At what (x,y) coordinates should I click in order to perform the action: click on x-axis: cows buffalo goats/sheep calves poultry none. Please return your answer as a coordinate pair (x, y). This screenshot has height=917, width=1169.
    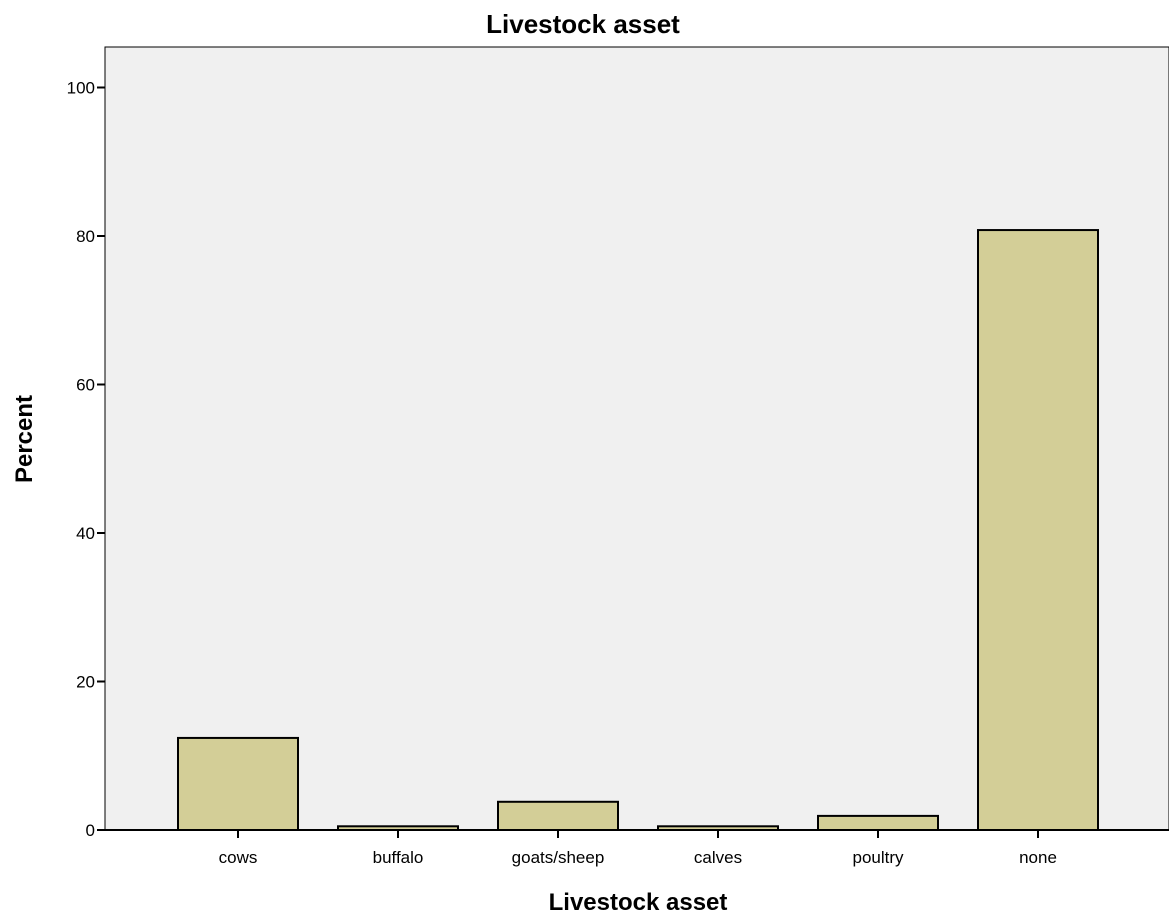
    Looking at the image, I should click on (637, 848).